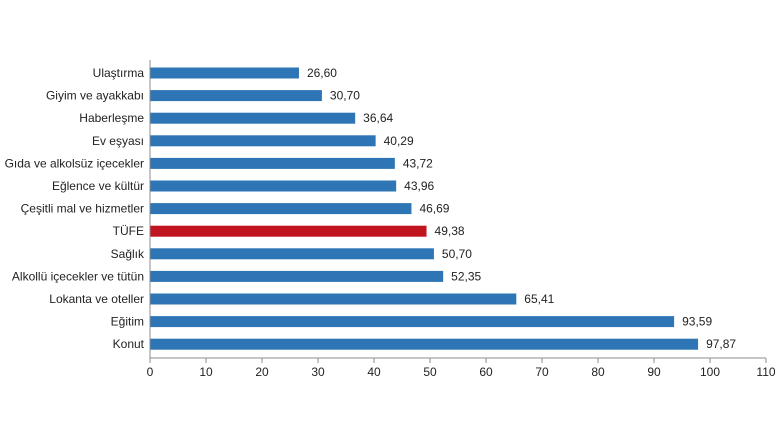 This screenshot has height=440, width=780. I want to click on category-label: Ulaştırma, so click(119, 73).